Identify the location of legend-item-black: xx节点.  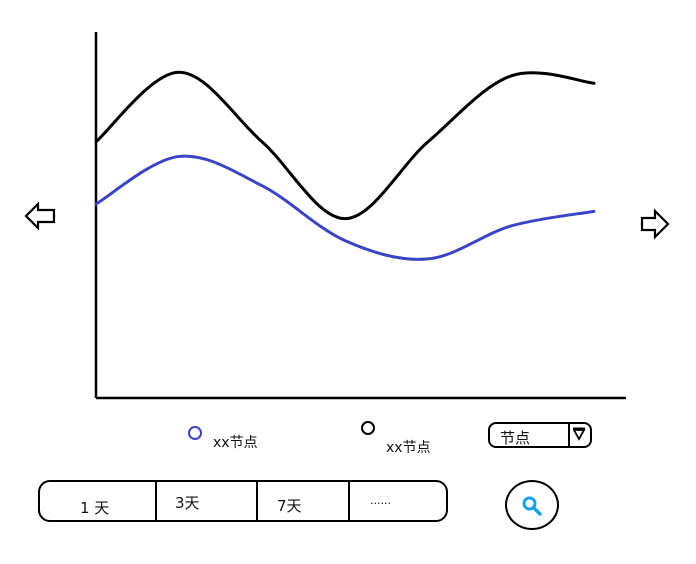
(405, 439).